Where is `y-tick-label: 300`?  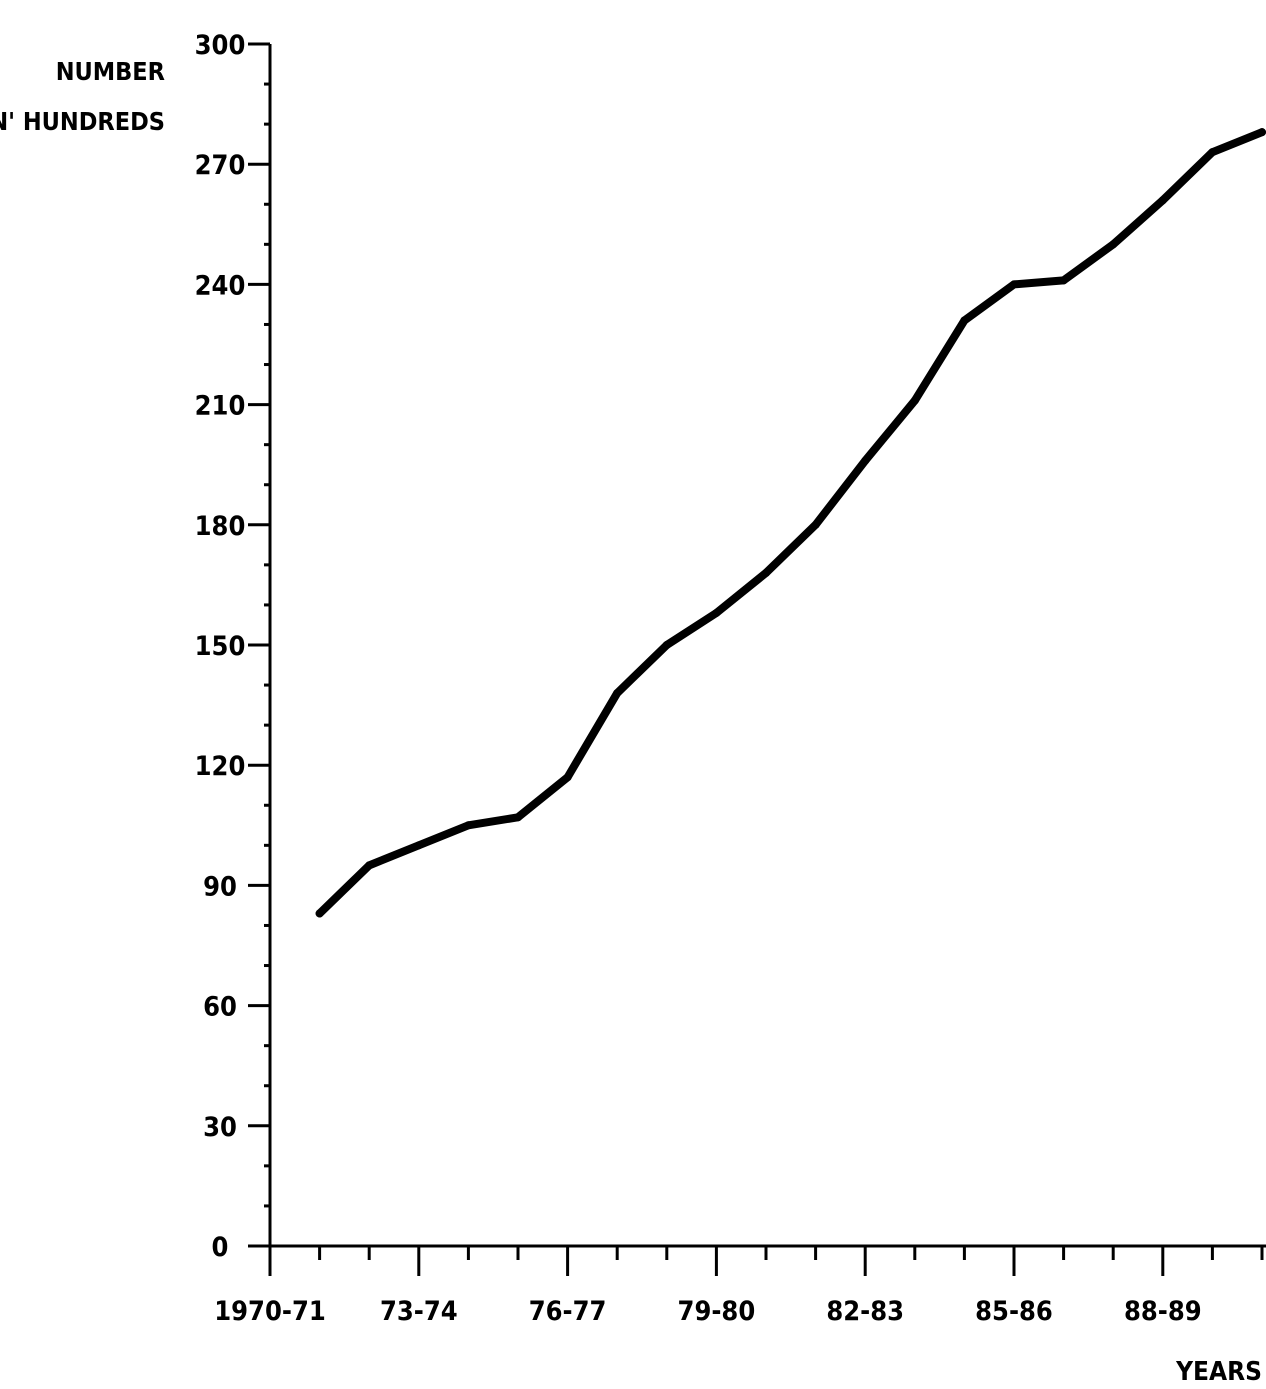 y-tick-label: 300 is located at coordinates (220, 45).